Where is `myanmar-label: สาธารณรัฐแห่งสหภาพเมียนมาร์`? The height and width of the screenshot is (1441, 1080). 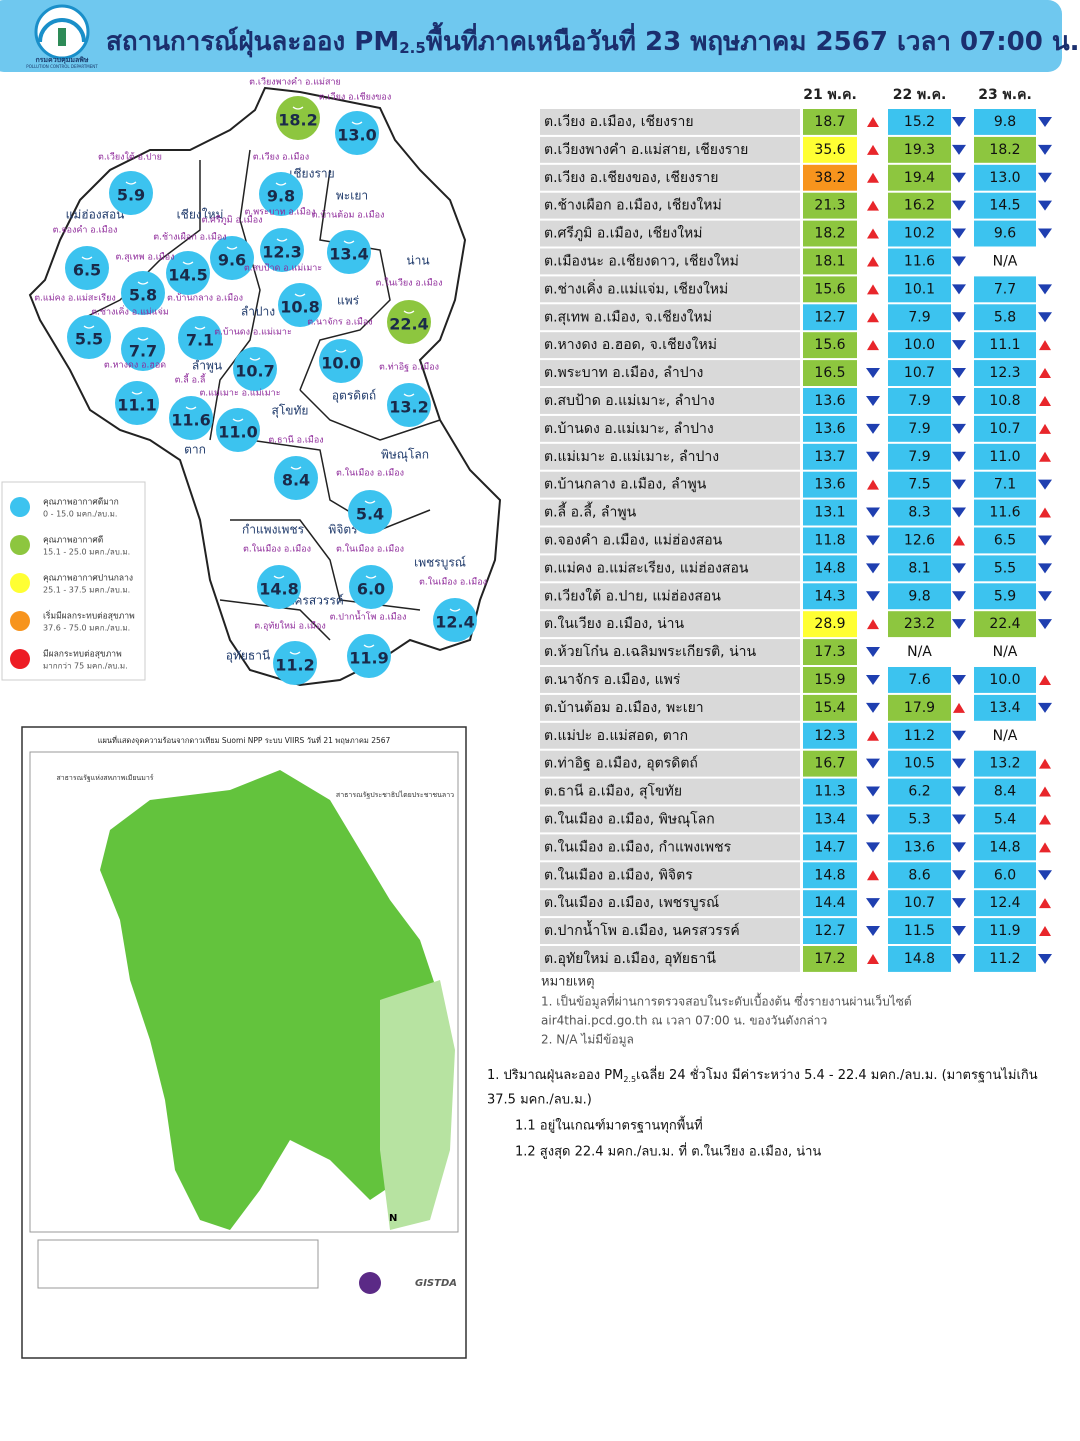 myanmar-label: สาธารณรัฐแห่งสหภาพเมียนมาร์ is located at coordinates (104, 778).